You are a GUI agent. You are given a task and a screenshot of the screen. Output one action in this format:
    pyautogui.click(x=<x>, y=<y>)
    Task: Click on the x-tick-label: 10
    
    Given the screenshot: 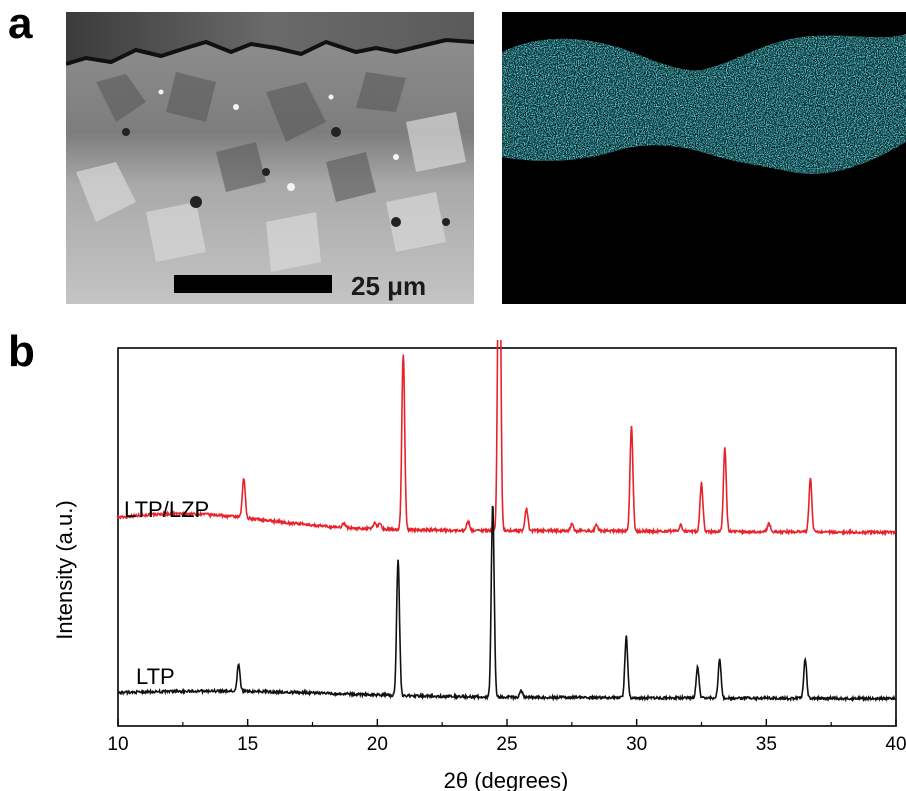 What is the action you would take?
    pyautogui.click(x=117, y=744)
    